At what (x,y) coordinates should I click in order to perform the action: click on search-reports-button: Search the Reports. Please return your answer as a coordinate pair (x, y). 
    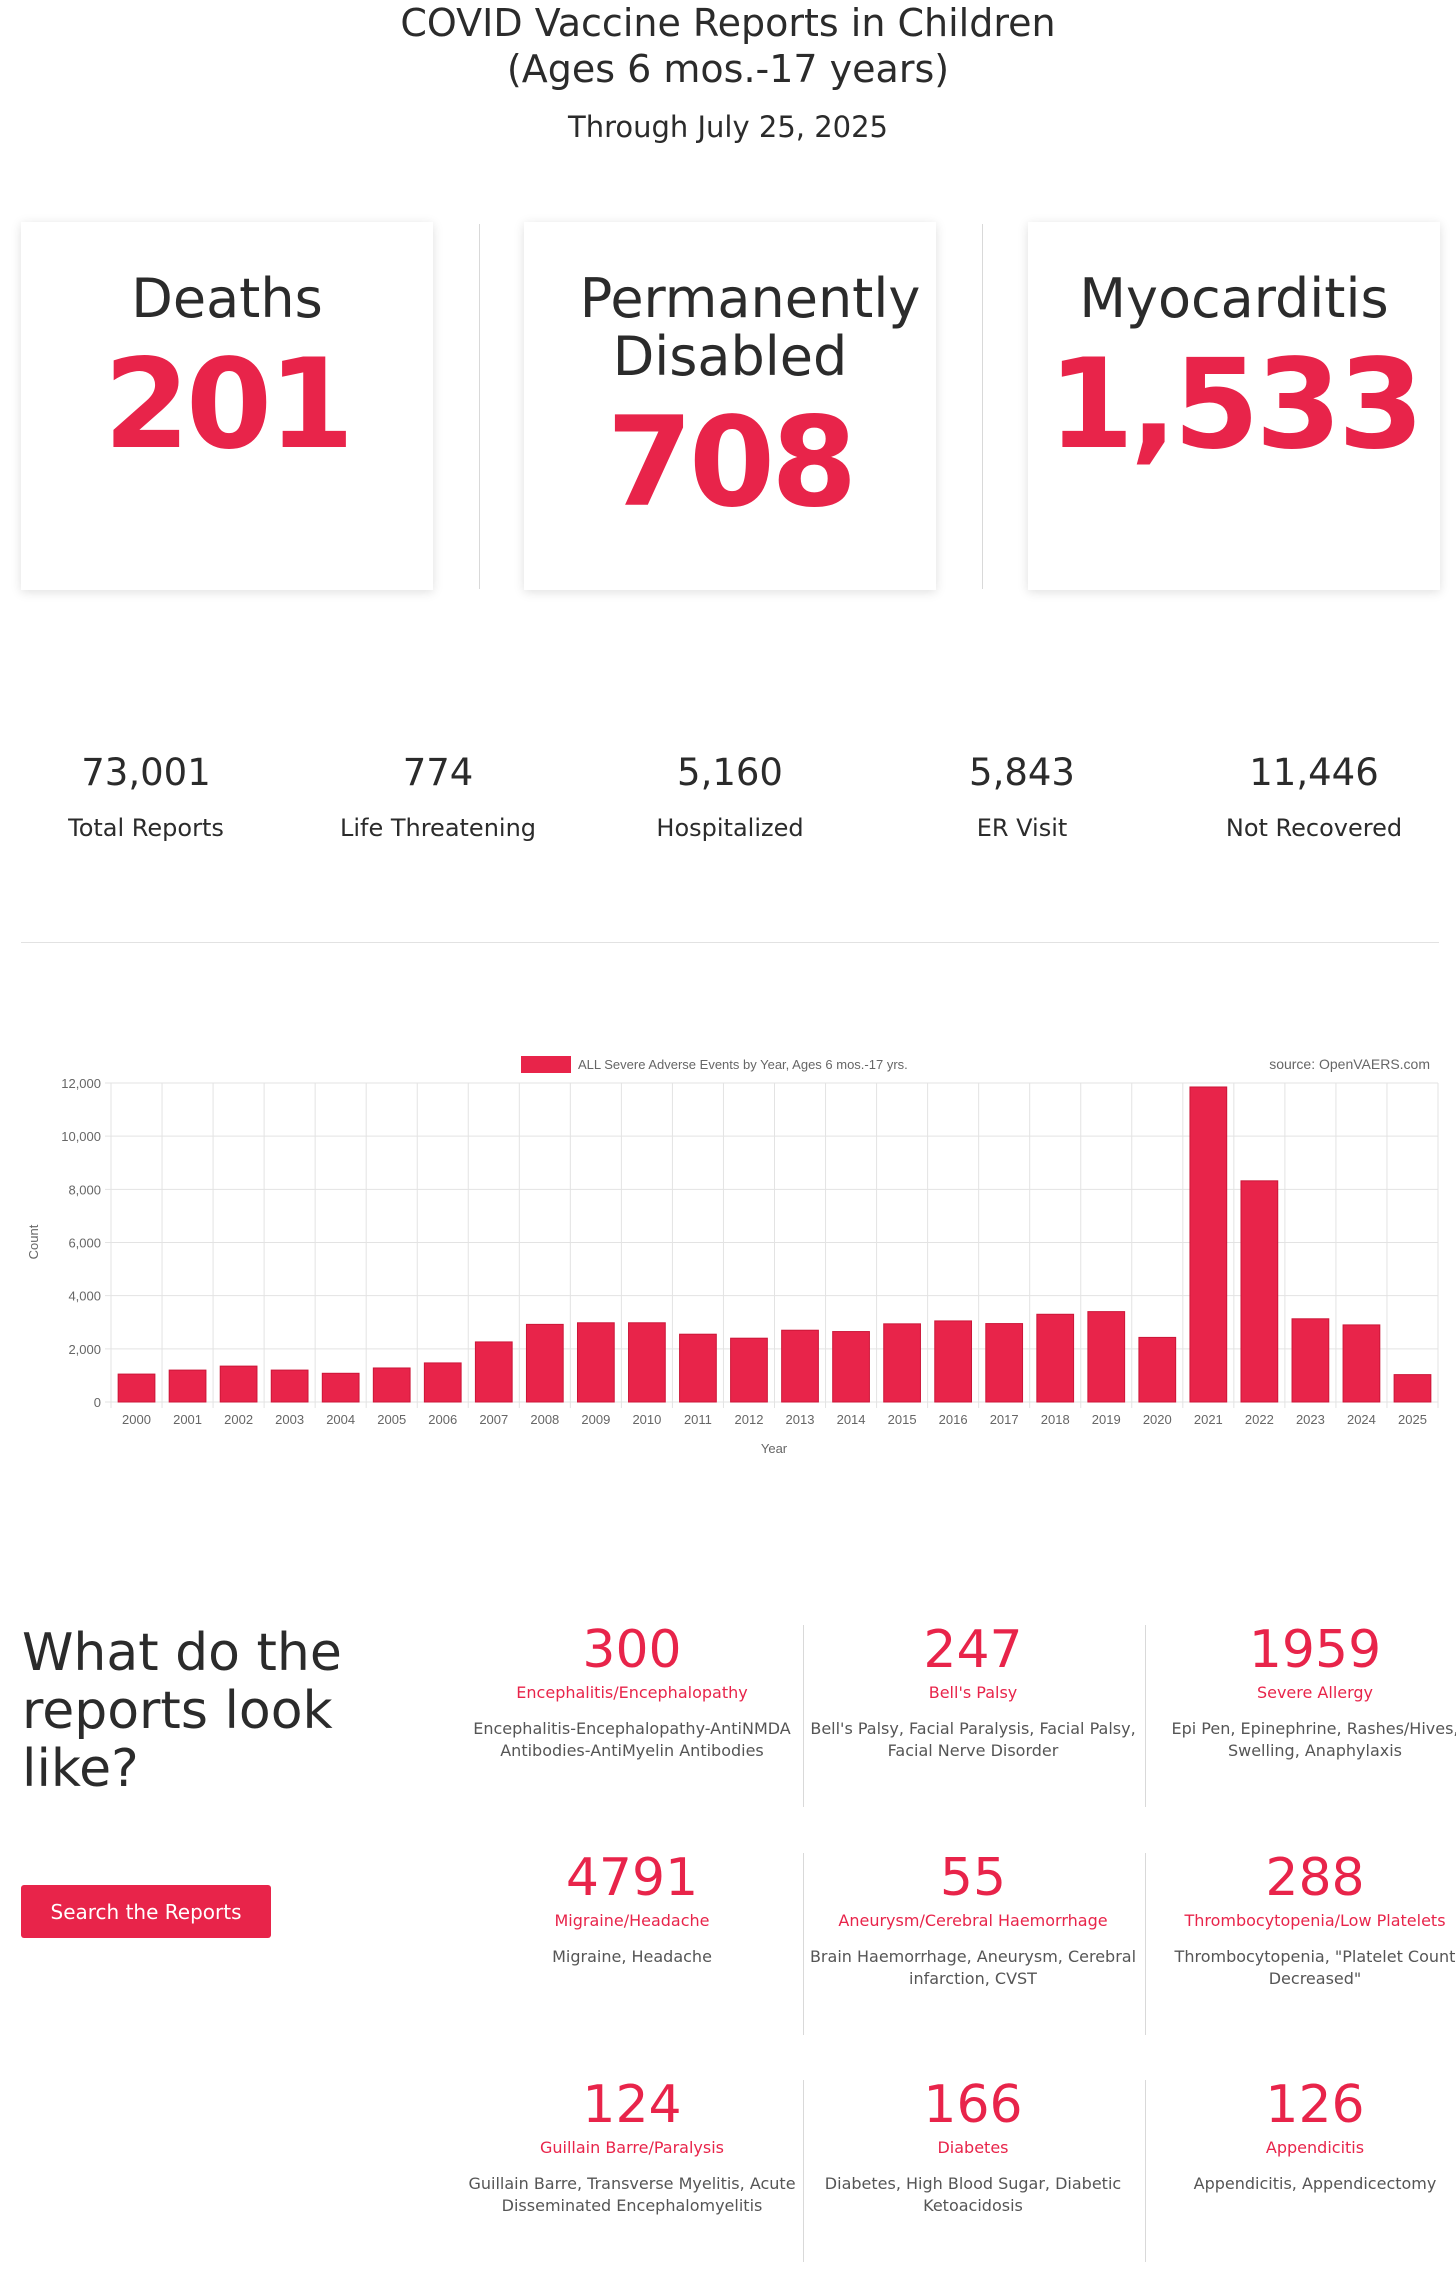
    Looking at the image, I should click on (146, 1911).